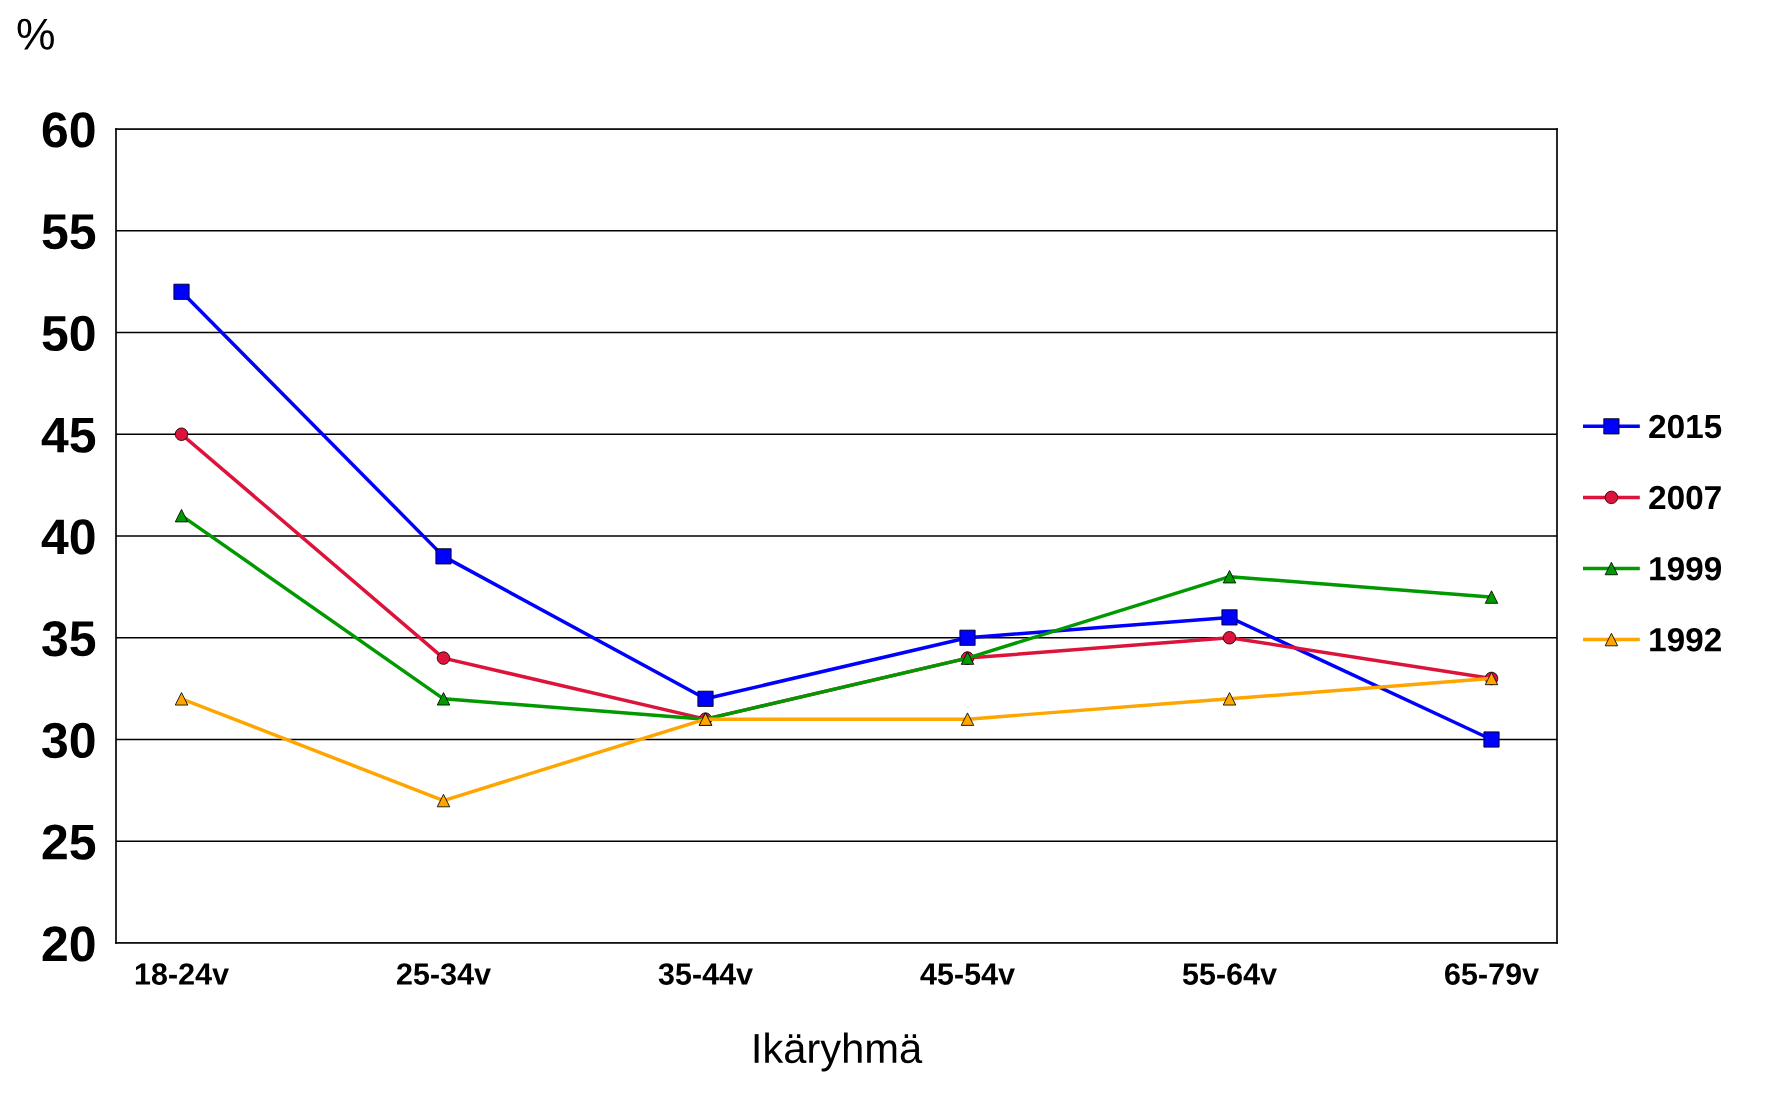  Describe the element at coordinates (68, 130) in the screenshot. I see `y-tick-label: 60` at that location.